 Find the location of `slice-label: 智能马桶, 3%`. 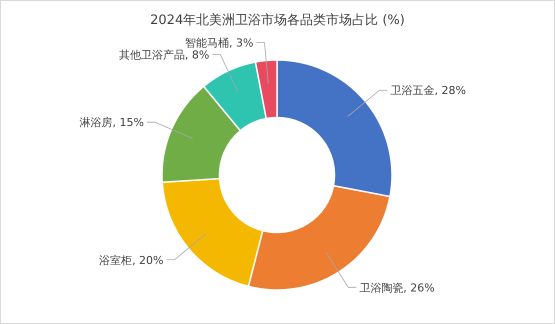

slice-label: 智能马桶, 3% is located at coordinates (219, 43).